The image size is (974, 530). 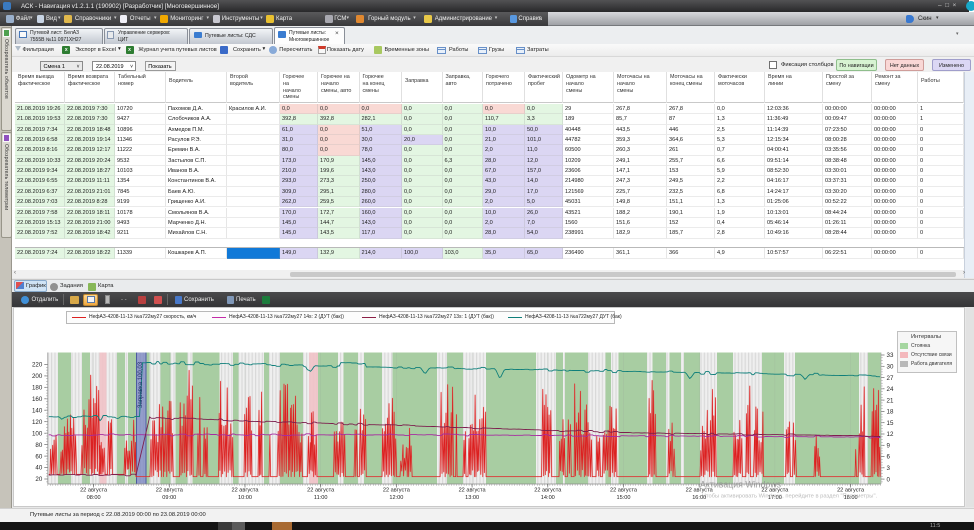 I want to click on svg-text: 60, so click(x=38, y=456).